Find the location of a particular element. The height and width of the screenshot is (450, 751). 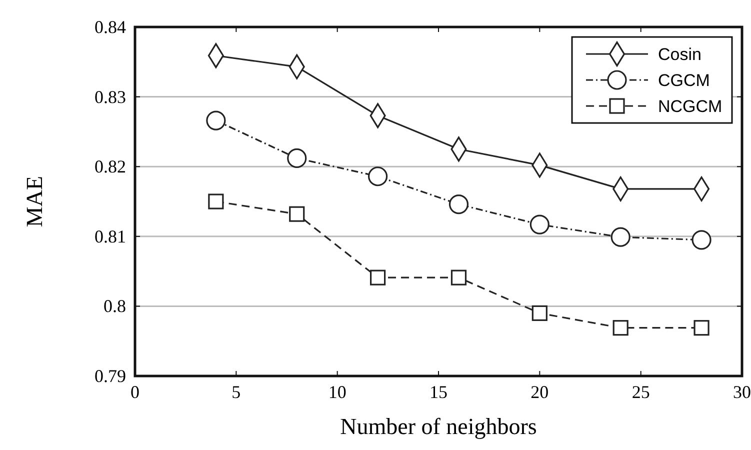

x-tick-label: 25 is located at coordinates (641, 392).